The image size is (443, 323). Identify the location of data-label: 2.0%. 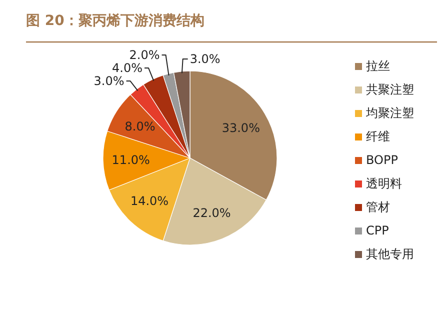
(144, 55).